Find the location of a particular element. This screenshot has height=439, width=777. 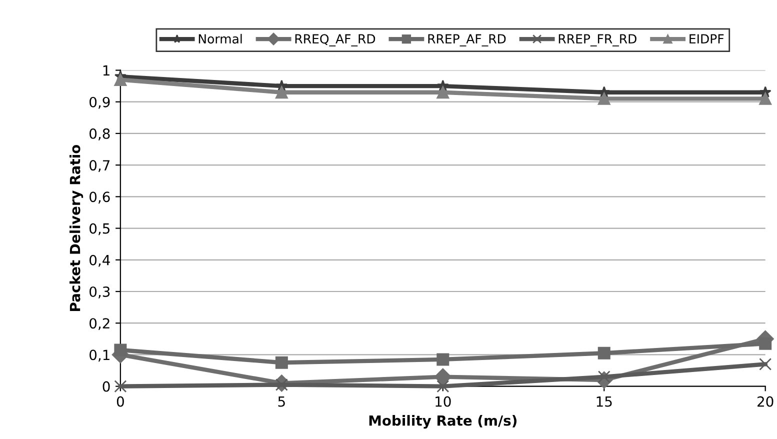

legend-label: Normal is located at coordinates (220, 39).